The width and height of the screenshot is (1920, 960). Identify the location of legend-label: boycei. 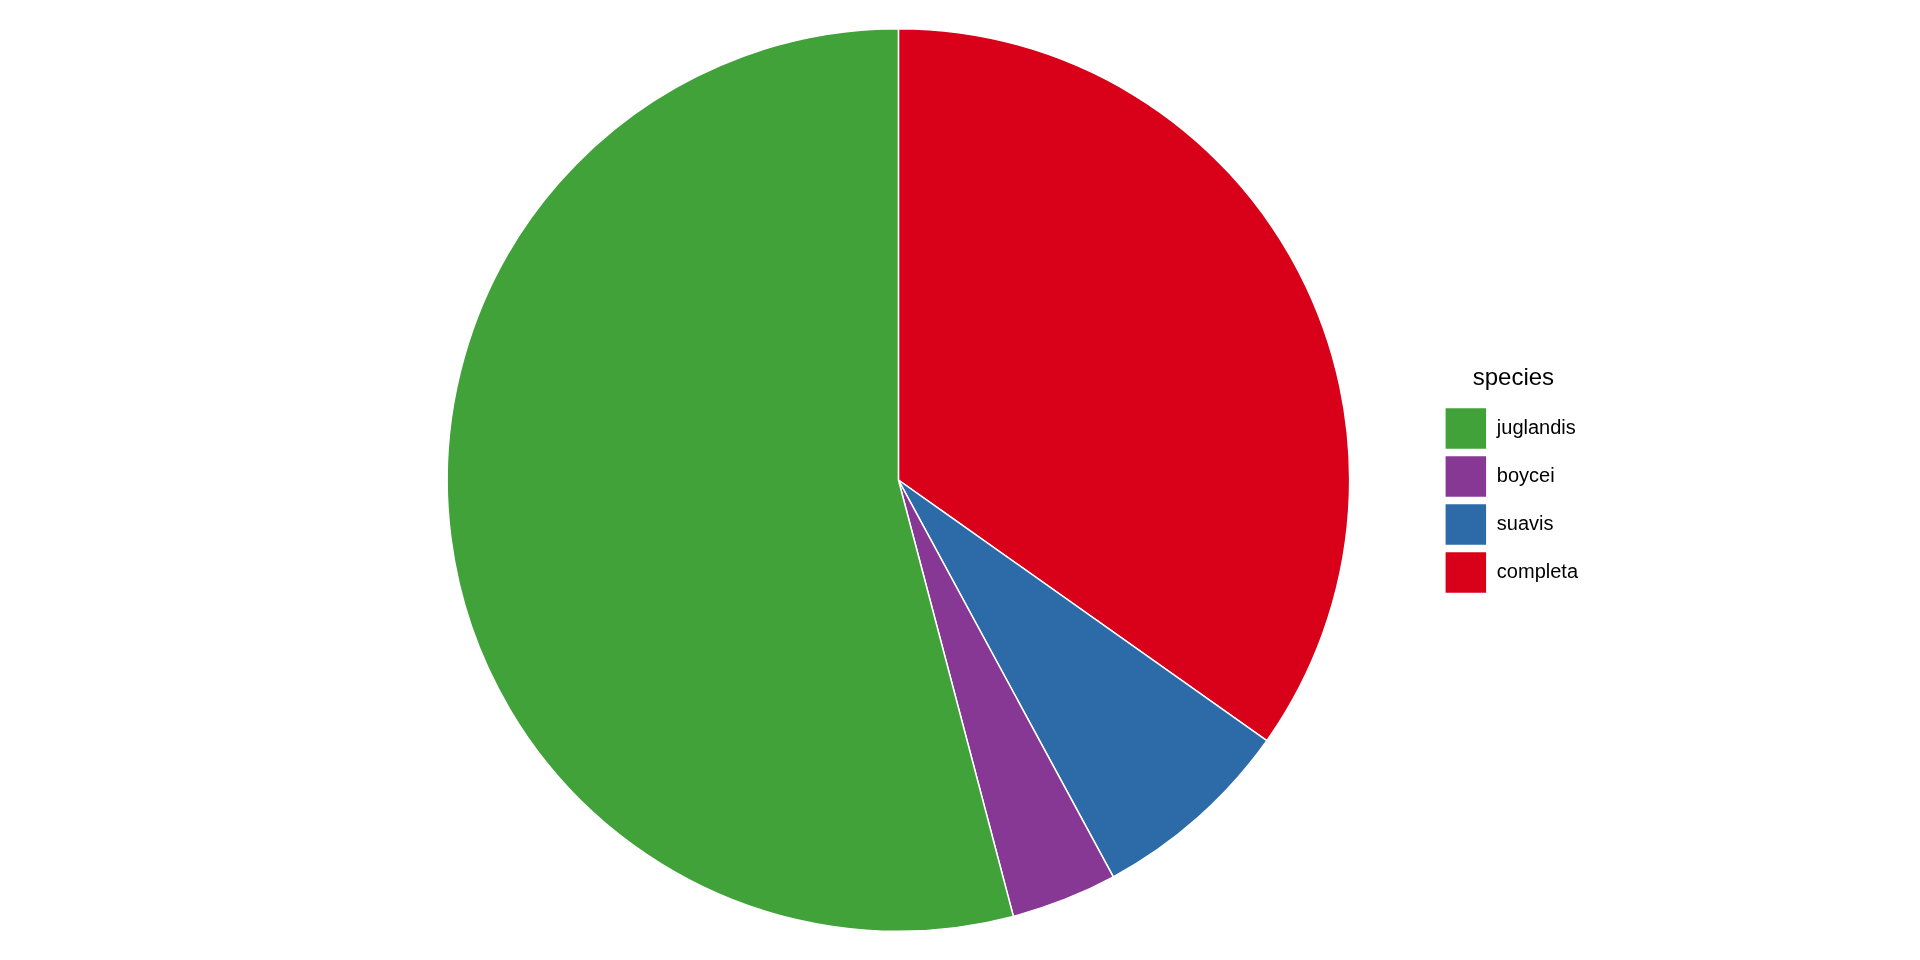
(1525, 474).